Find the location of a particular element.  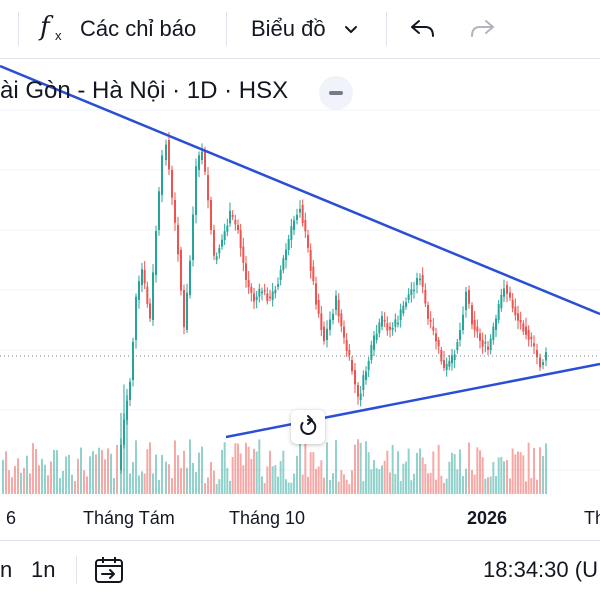

range-button: n is located at coordinates (6, 569).